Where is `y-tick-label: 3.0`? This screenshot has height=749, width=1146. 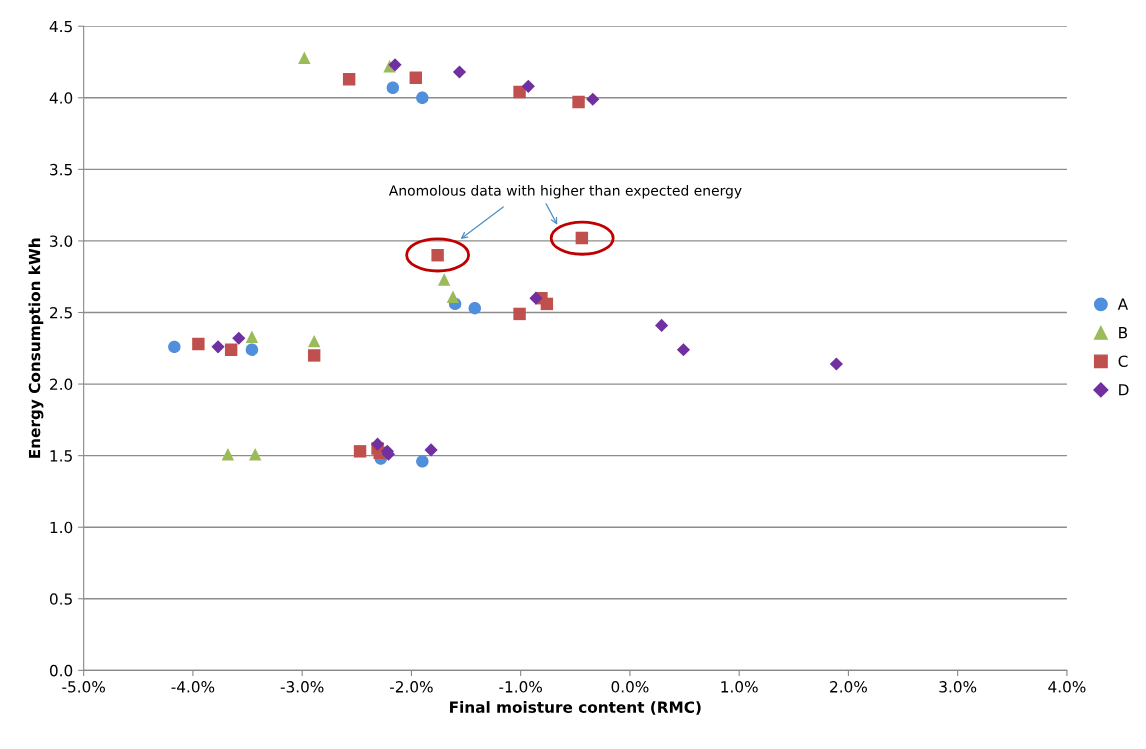
y-tick-label: 3.0 is located at coordinates (61, 241).